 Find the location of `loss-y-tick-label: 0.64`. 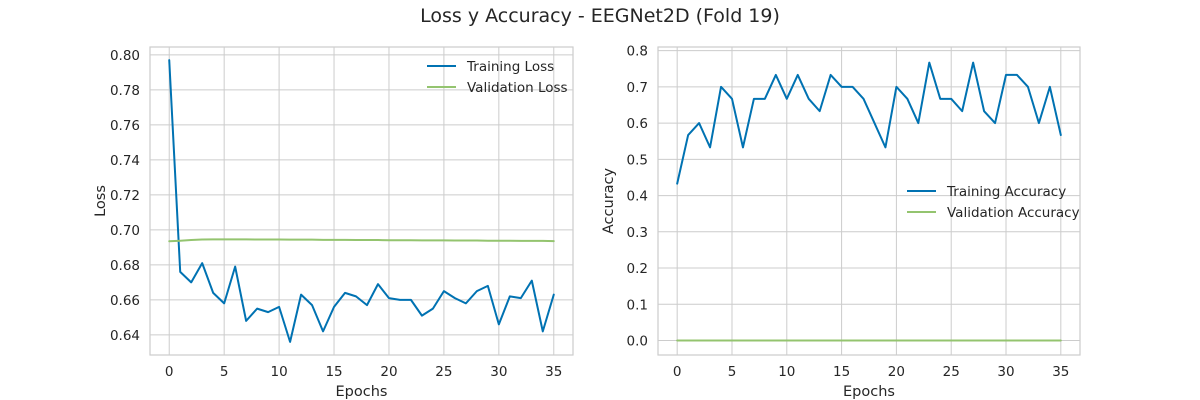

loss-y-tick-label: 0.64 is located at coordinates (125, 336).